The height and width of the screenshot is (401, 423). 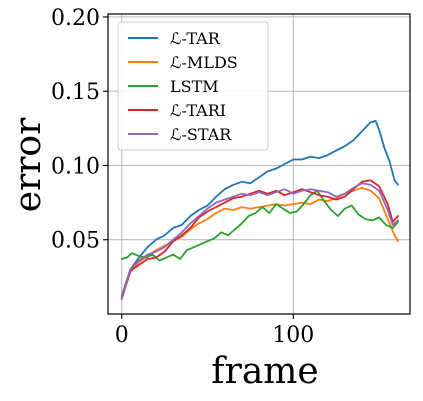 I want to click on y-tick-label: 0.15, so click(x=75, y=92).